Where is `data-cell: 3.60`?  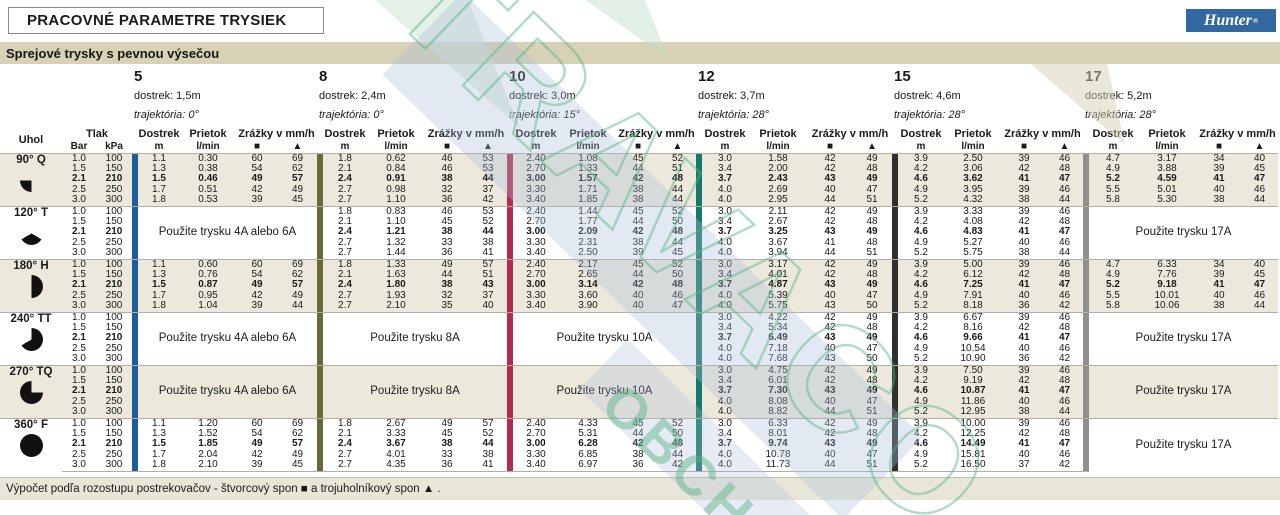 data-cell: 3.60 is located at coordinates (588, 296).